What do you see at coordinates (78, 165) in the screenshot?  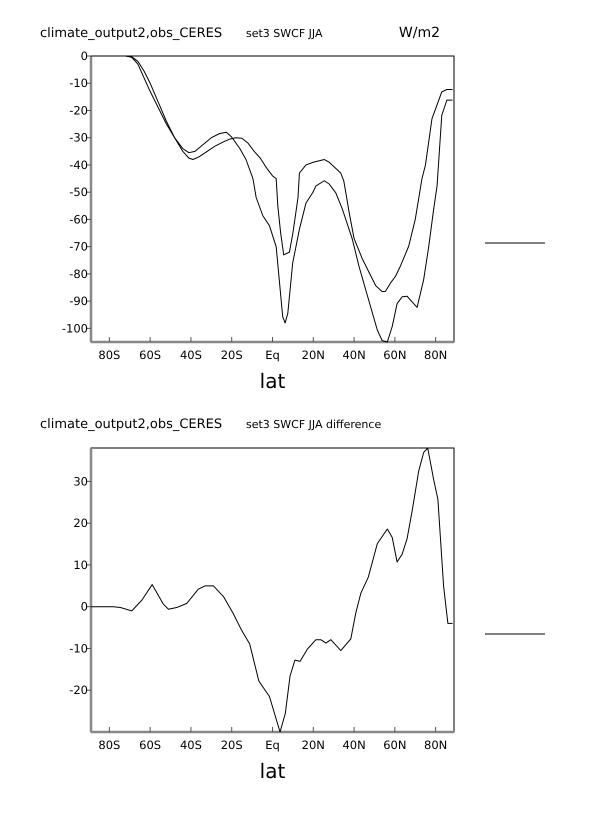 I see `y-tick-label: -40` at bounding box center [78, 165].